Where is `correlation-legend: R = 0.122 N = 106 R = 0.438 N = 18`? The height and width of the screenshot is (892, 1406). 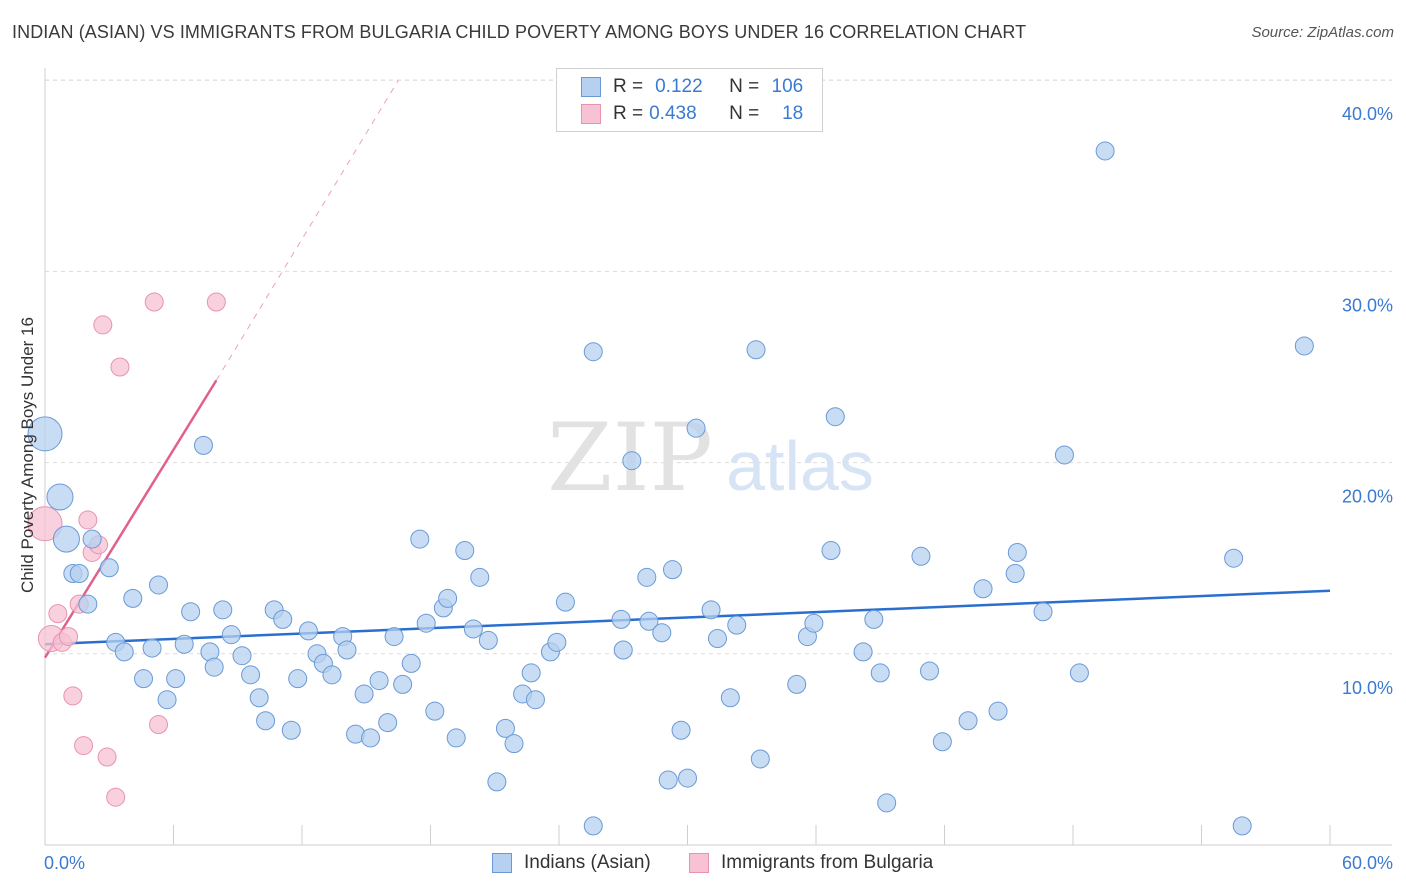 correlation-legend: R = 0.122 N = 106 R = 0.438 N = 18 is located at coordinates (689, 100).